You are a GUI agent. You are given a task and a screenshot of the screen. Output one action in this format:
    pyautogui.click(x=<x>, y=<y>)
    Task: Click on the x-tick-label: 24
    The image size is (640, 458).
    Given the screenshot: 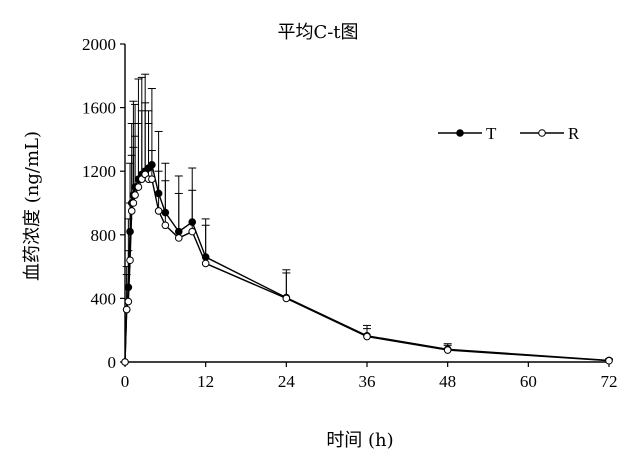 What is the action you would take?
    pyautogui.click(x=287, y=381)
    